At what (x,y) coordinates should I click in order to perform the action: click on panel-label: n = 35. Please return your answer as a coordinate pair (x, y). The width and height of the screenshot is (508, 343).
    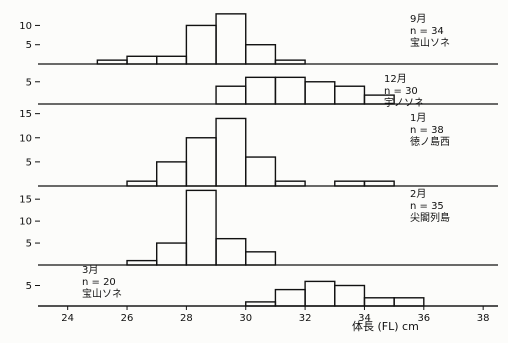
    Looking at the image, I should click on (427, 206).